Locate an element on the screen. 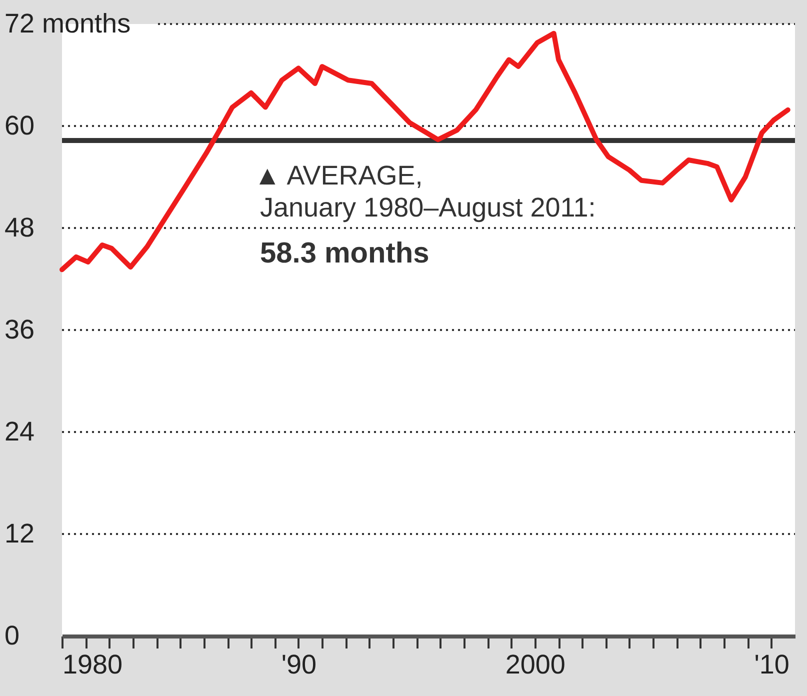  y-tick-label: 72 months is located at coordinates (67, 23).